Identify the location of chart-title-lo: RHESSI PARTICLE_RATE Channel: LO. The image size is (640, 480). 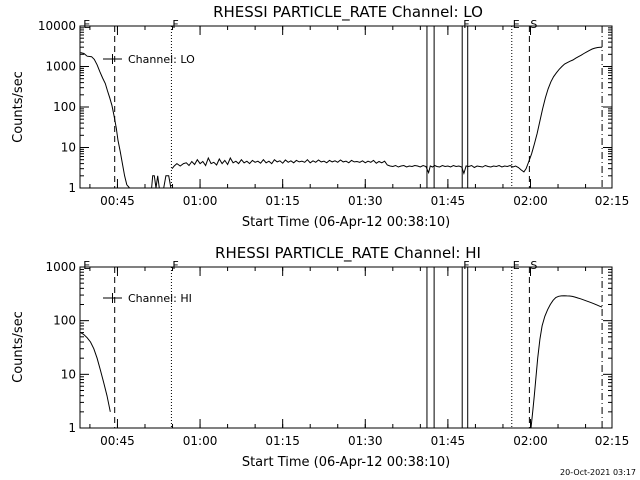
(348, 12).